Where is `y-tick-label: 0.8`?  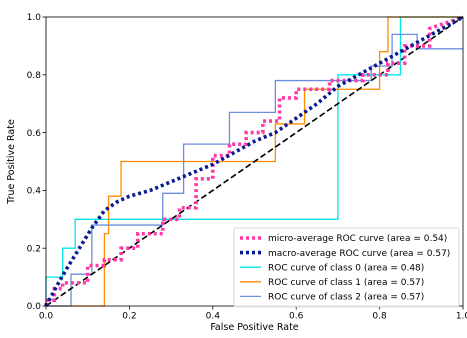 y-tick-label: 0.8 is located at coordinates (34, 76).